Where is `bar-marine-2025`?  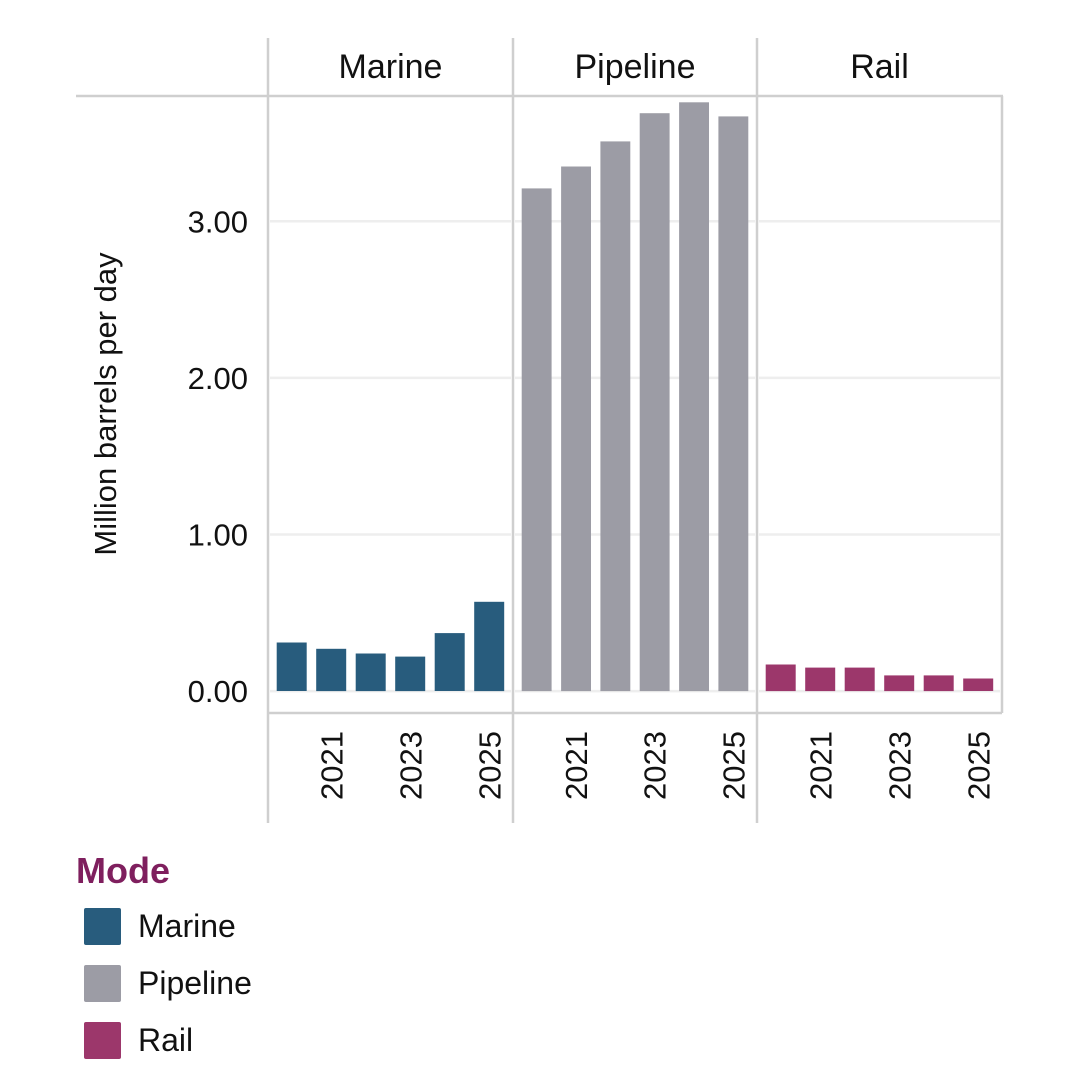 bar-marine-2025 is located at coordinates (489, 646).